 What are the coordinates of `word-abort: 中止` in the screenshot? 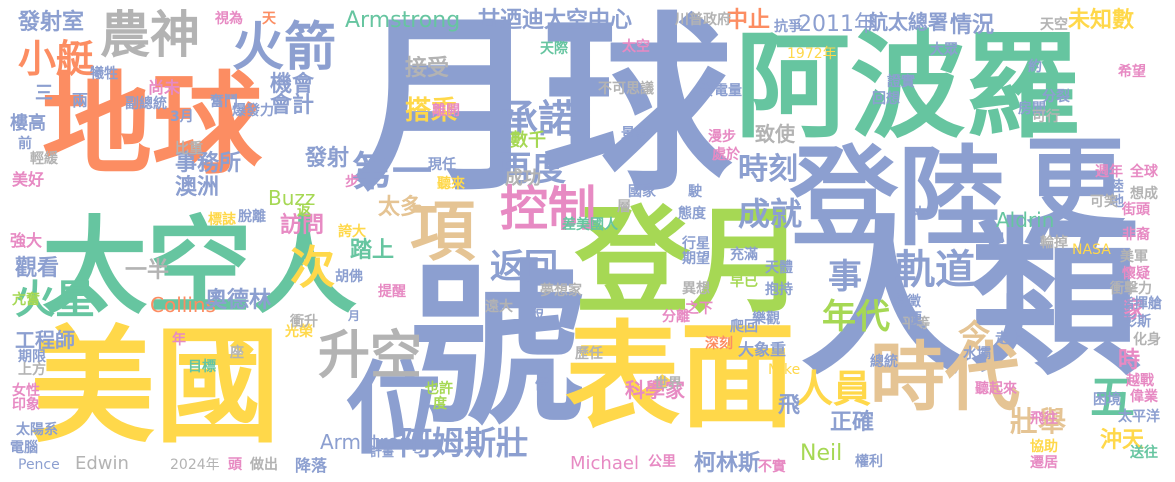 It's located at (748, 20).